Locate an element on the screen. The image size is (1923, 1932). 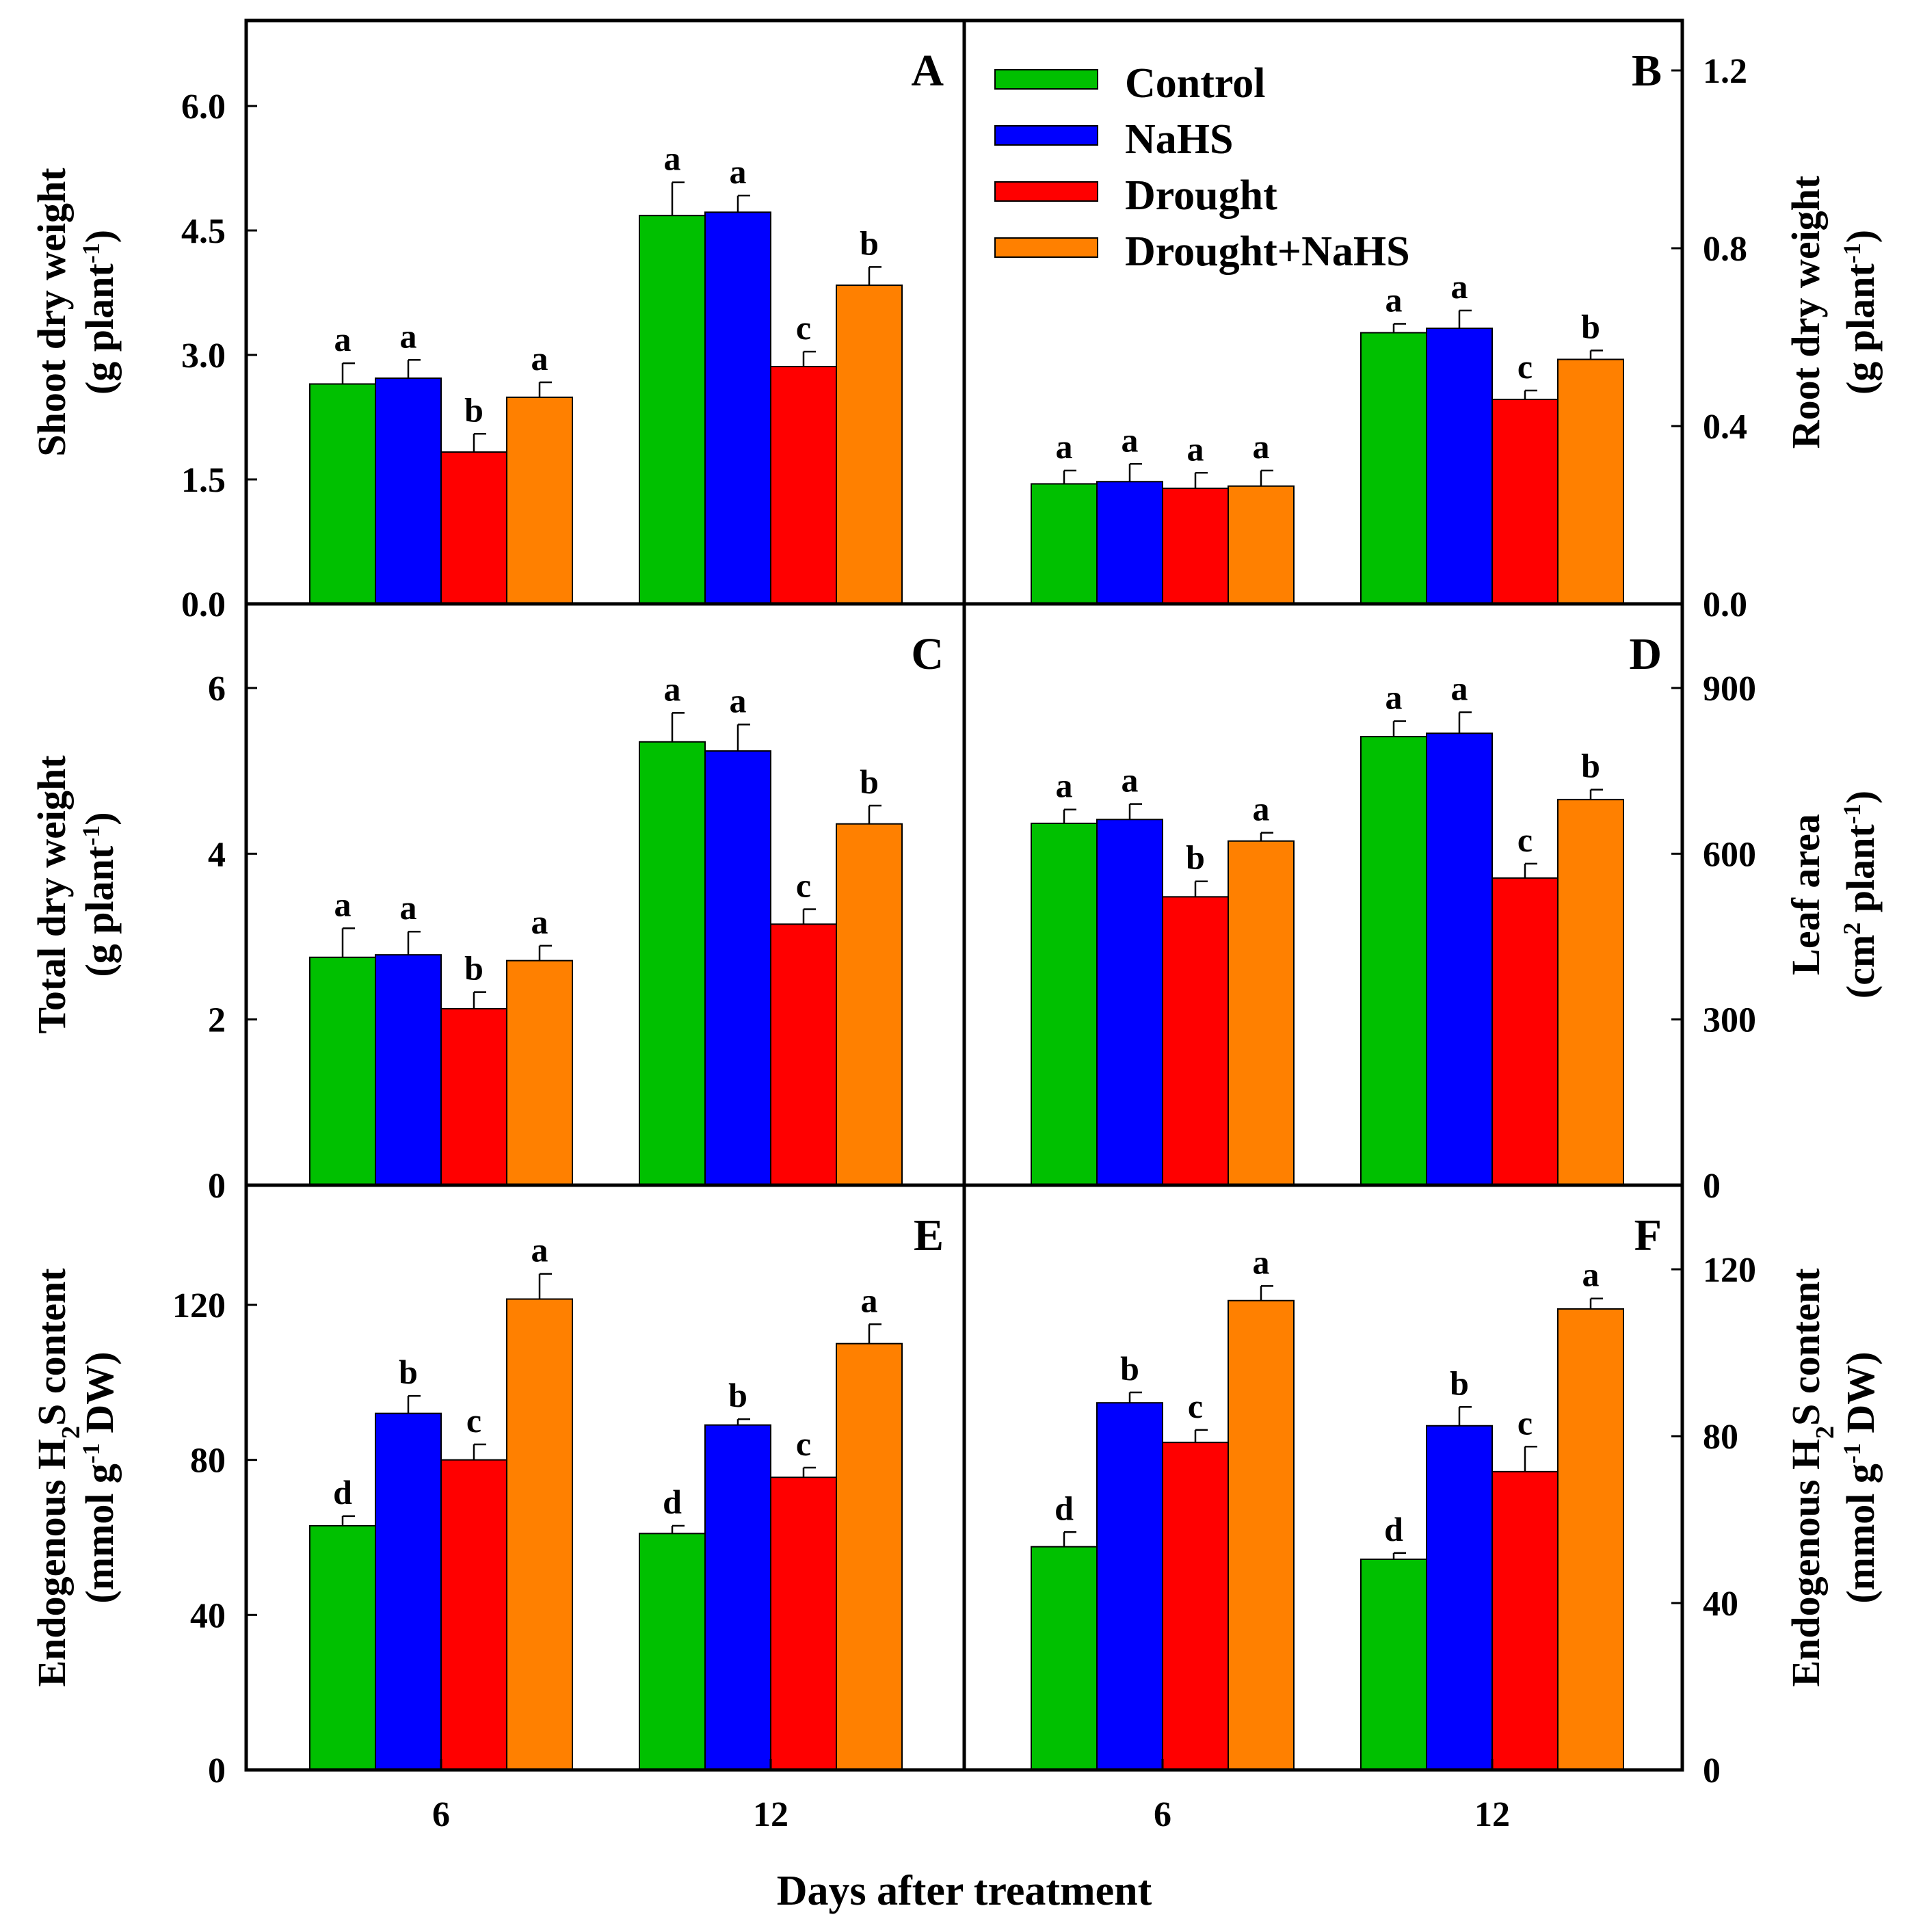
bar-A-control-day6 is located at coordinates (342, 494).